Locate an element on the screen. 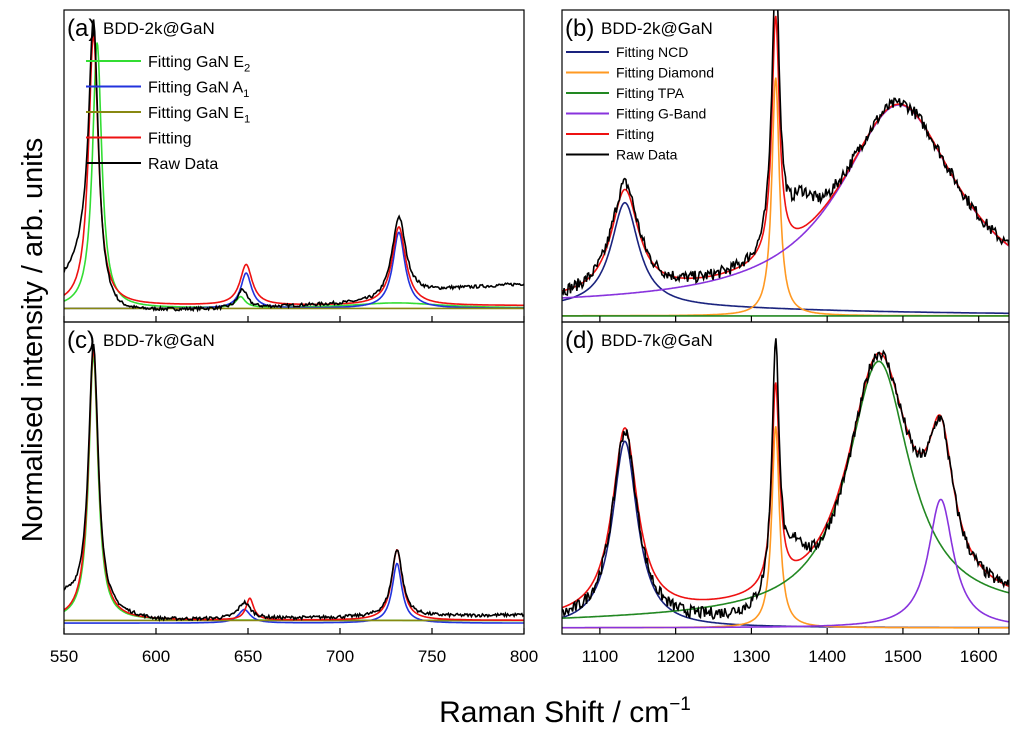  panel-title-a: BDD-2k@GaN is located at coordinates (159, 28).